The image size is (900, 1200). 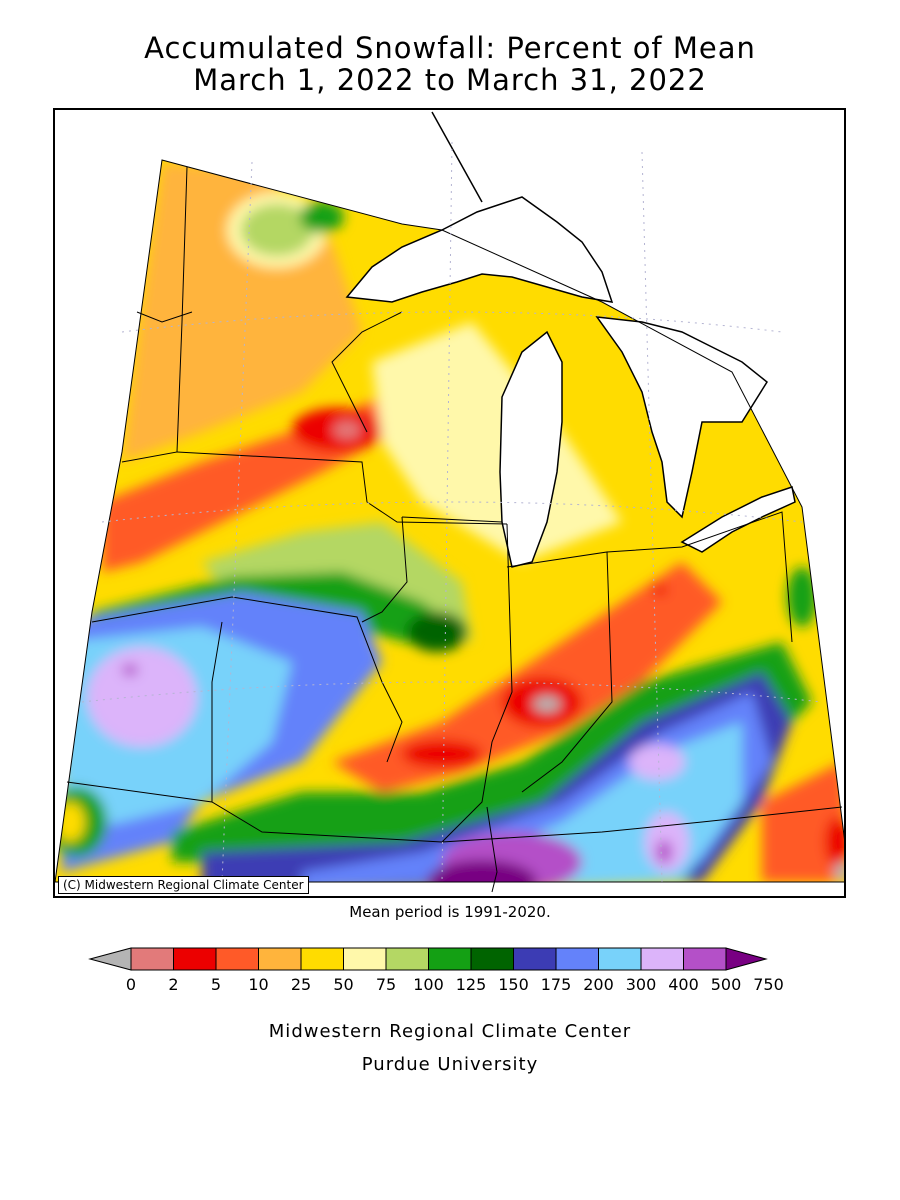 What do you see at coordinates (450, 1031) in the screenshot?
I see `credit-organization: Midwestern Regional Climate Center` at bounding box center [450, 1031].